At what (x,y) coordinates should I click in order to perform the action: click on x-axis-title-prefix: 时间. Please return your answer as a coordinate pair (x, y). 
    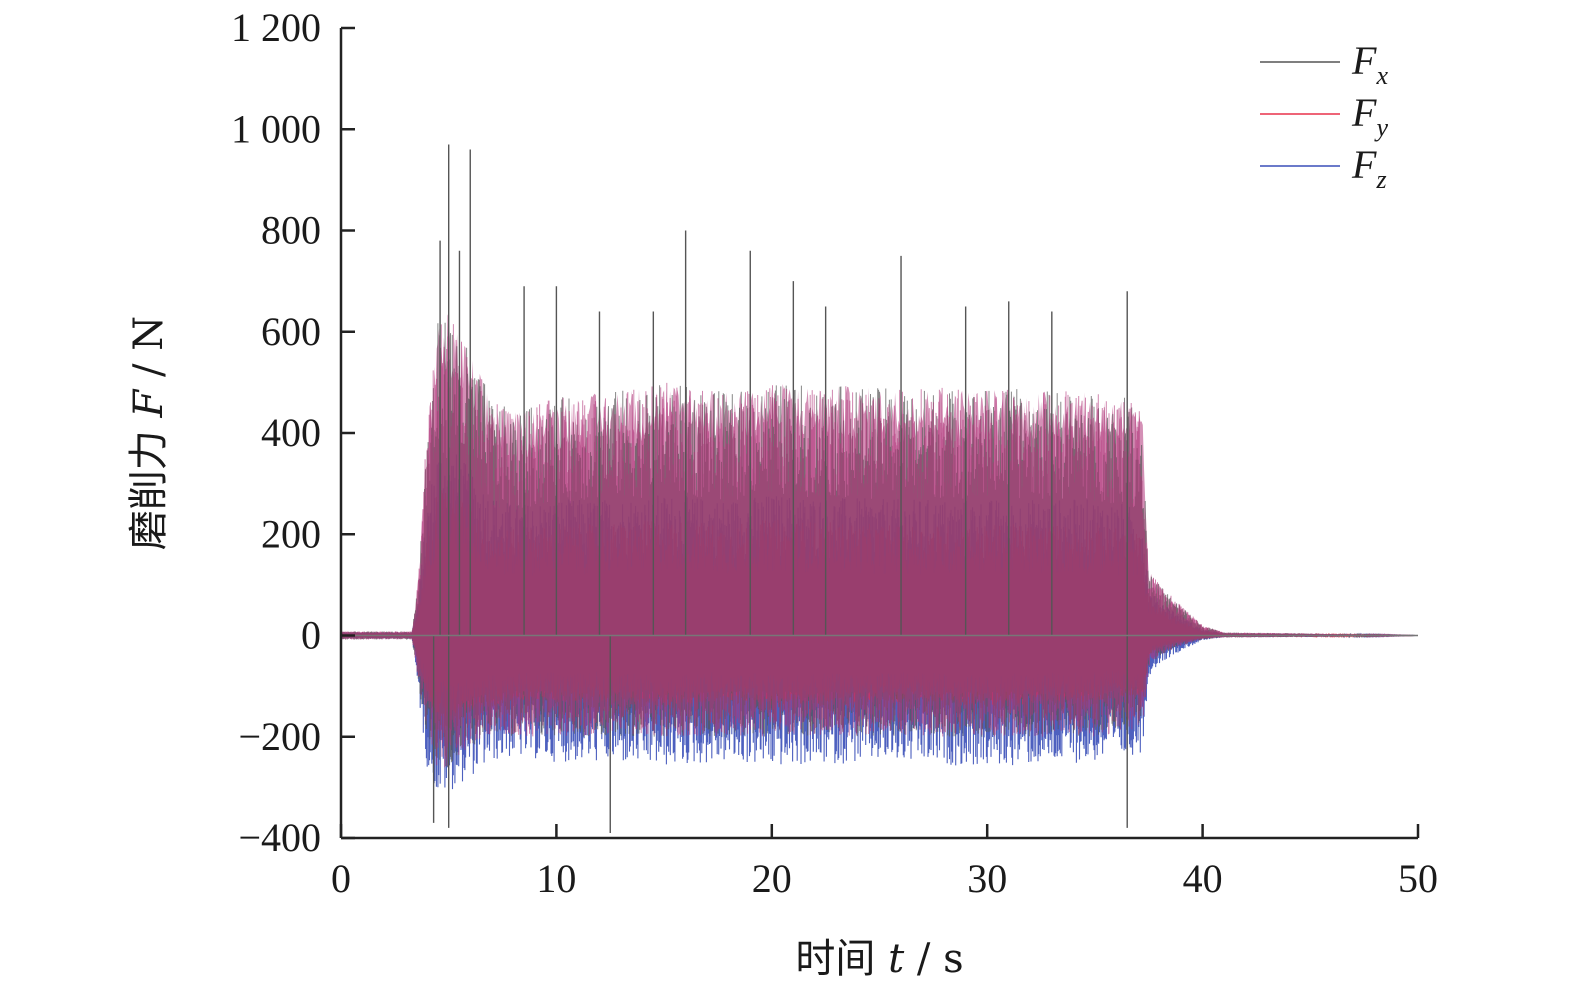
    Looking at the image, I should click on (841, 959).